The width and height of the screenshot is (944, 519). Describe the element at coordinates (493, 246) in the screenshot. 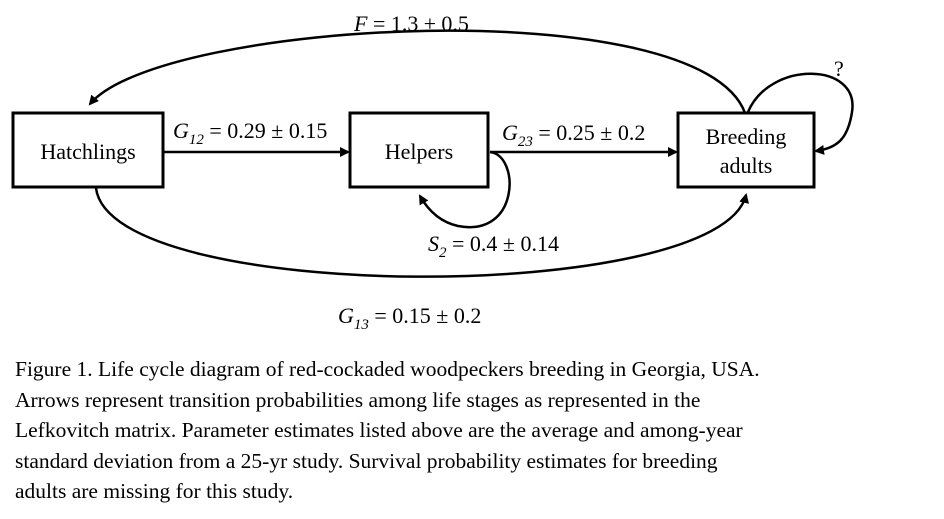

I see `s2-label: S2 = 0.4 ± 0.14` at that location.